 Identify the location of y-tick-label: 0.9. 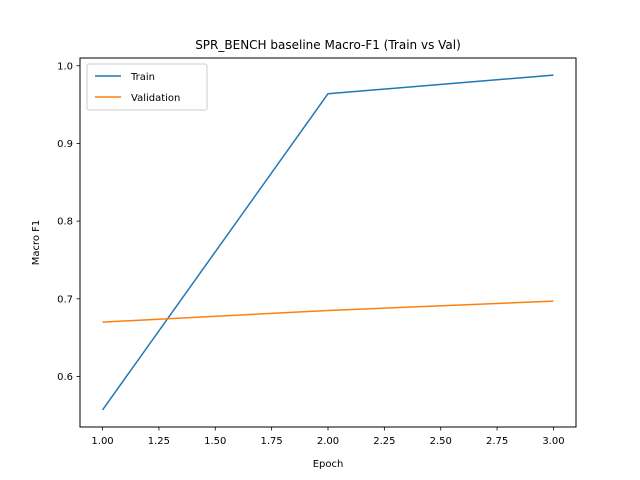
(65, 144).